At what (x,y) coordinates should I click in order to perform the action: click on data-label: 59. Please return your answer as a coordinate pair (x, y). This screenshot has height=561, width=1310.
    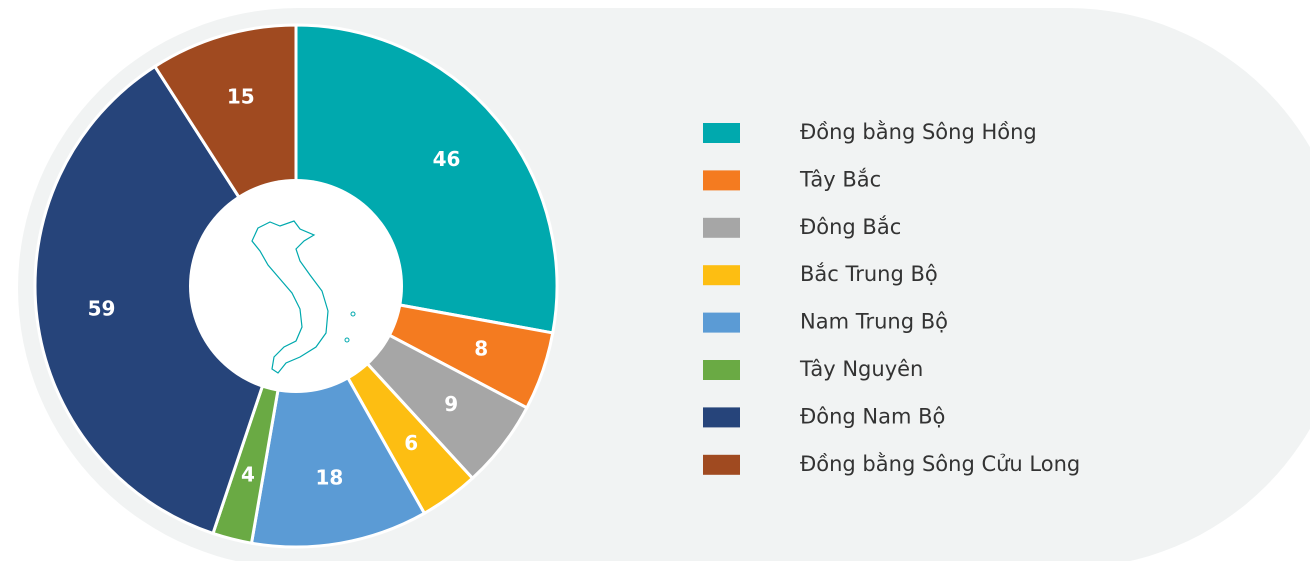
    Looking at the image, I should click on (102, 309).